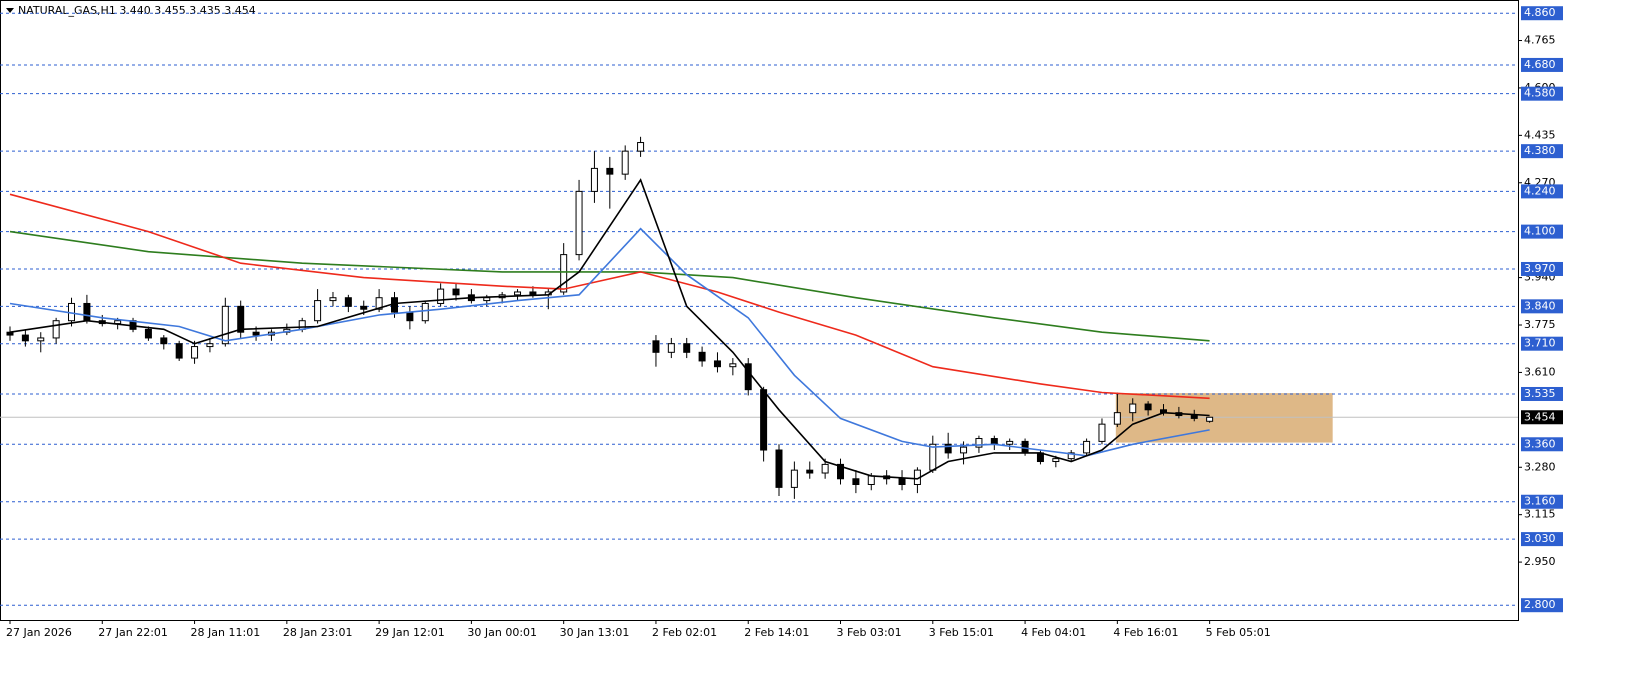 The image size is (1641, 674). Describe the element at coordinates (684, 632) in the screenshot. I see `x-tick-label: 2 Feb 02:01` at that location.